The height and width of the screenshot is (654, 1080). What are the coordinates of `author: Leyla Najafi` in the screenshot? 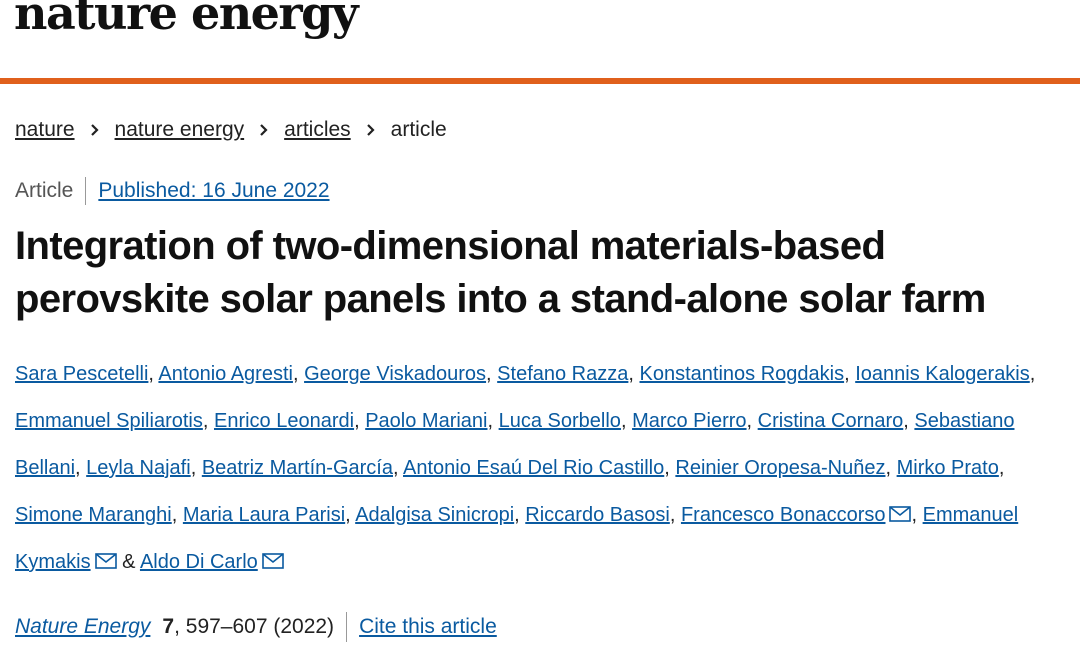 It's located at (138, 468).